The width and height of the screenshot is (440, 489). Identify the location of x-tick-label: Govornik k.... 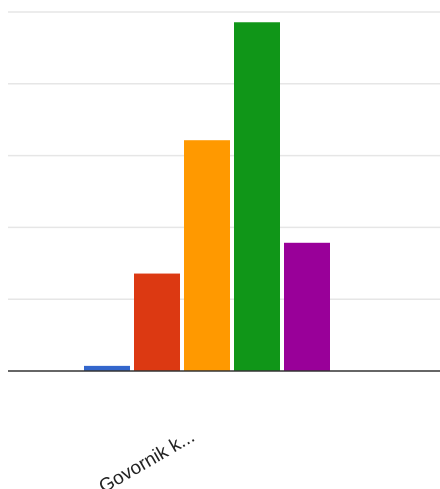
(147, 457).